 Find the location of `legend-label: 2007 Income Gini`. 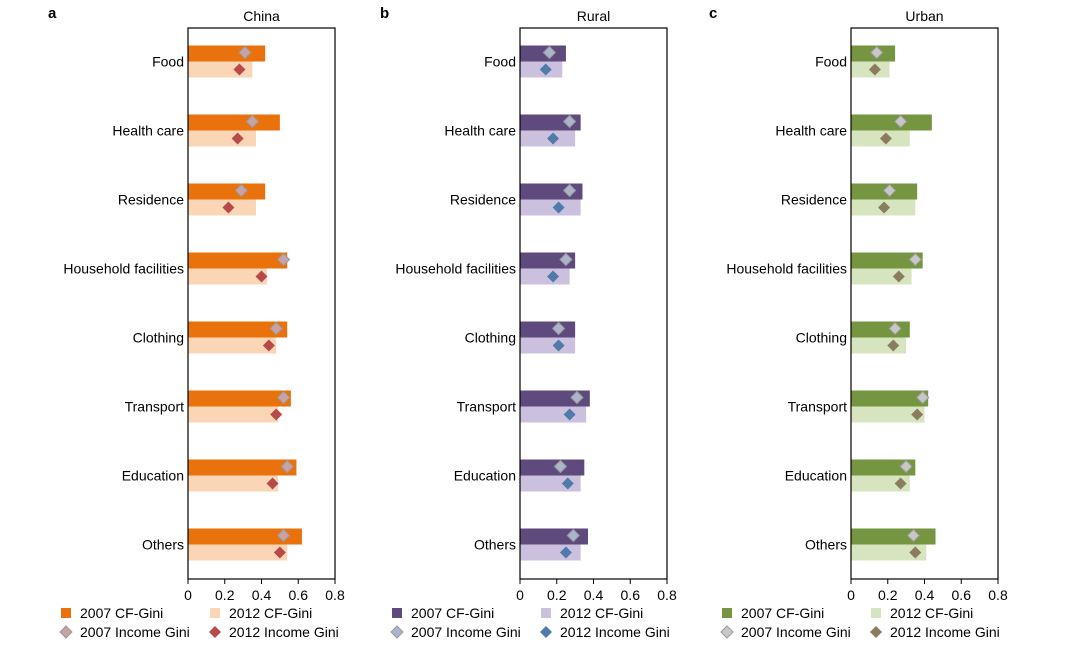

legend-label: 2007 Income Gini is located at coordinates (796, 632).